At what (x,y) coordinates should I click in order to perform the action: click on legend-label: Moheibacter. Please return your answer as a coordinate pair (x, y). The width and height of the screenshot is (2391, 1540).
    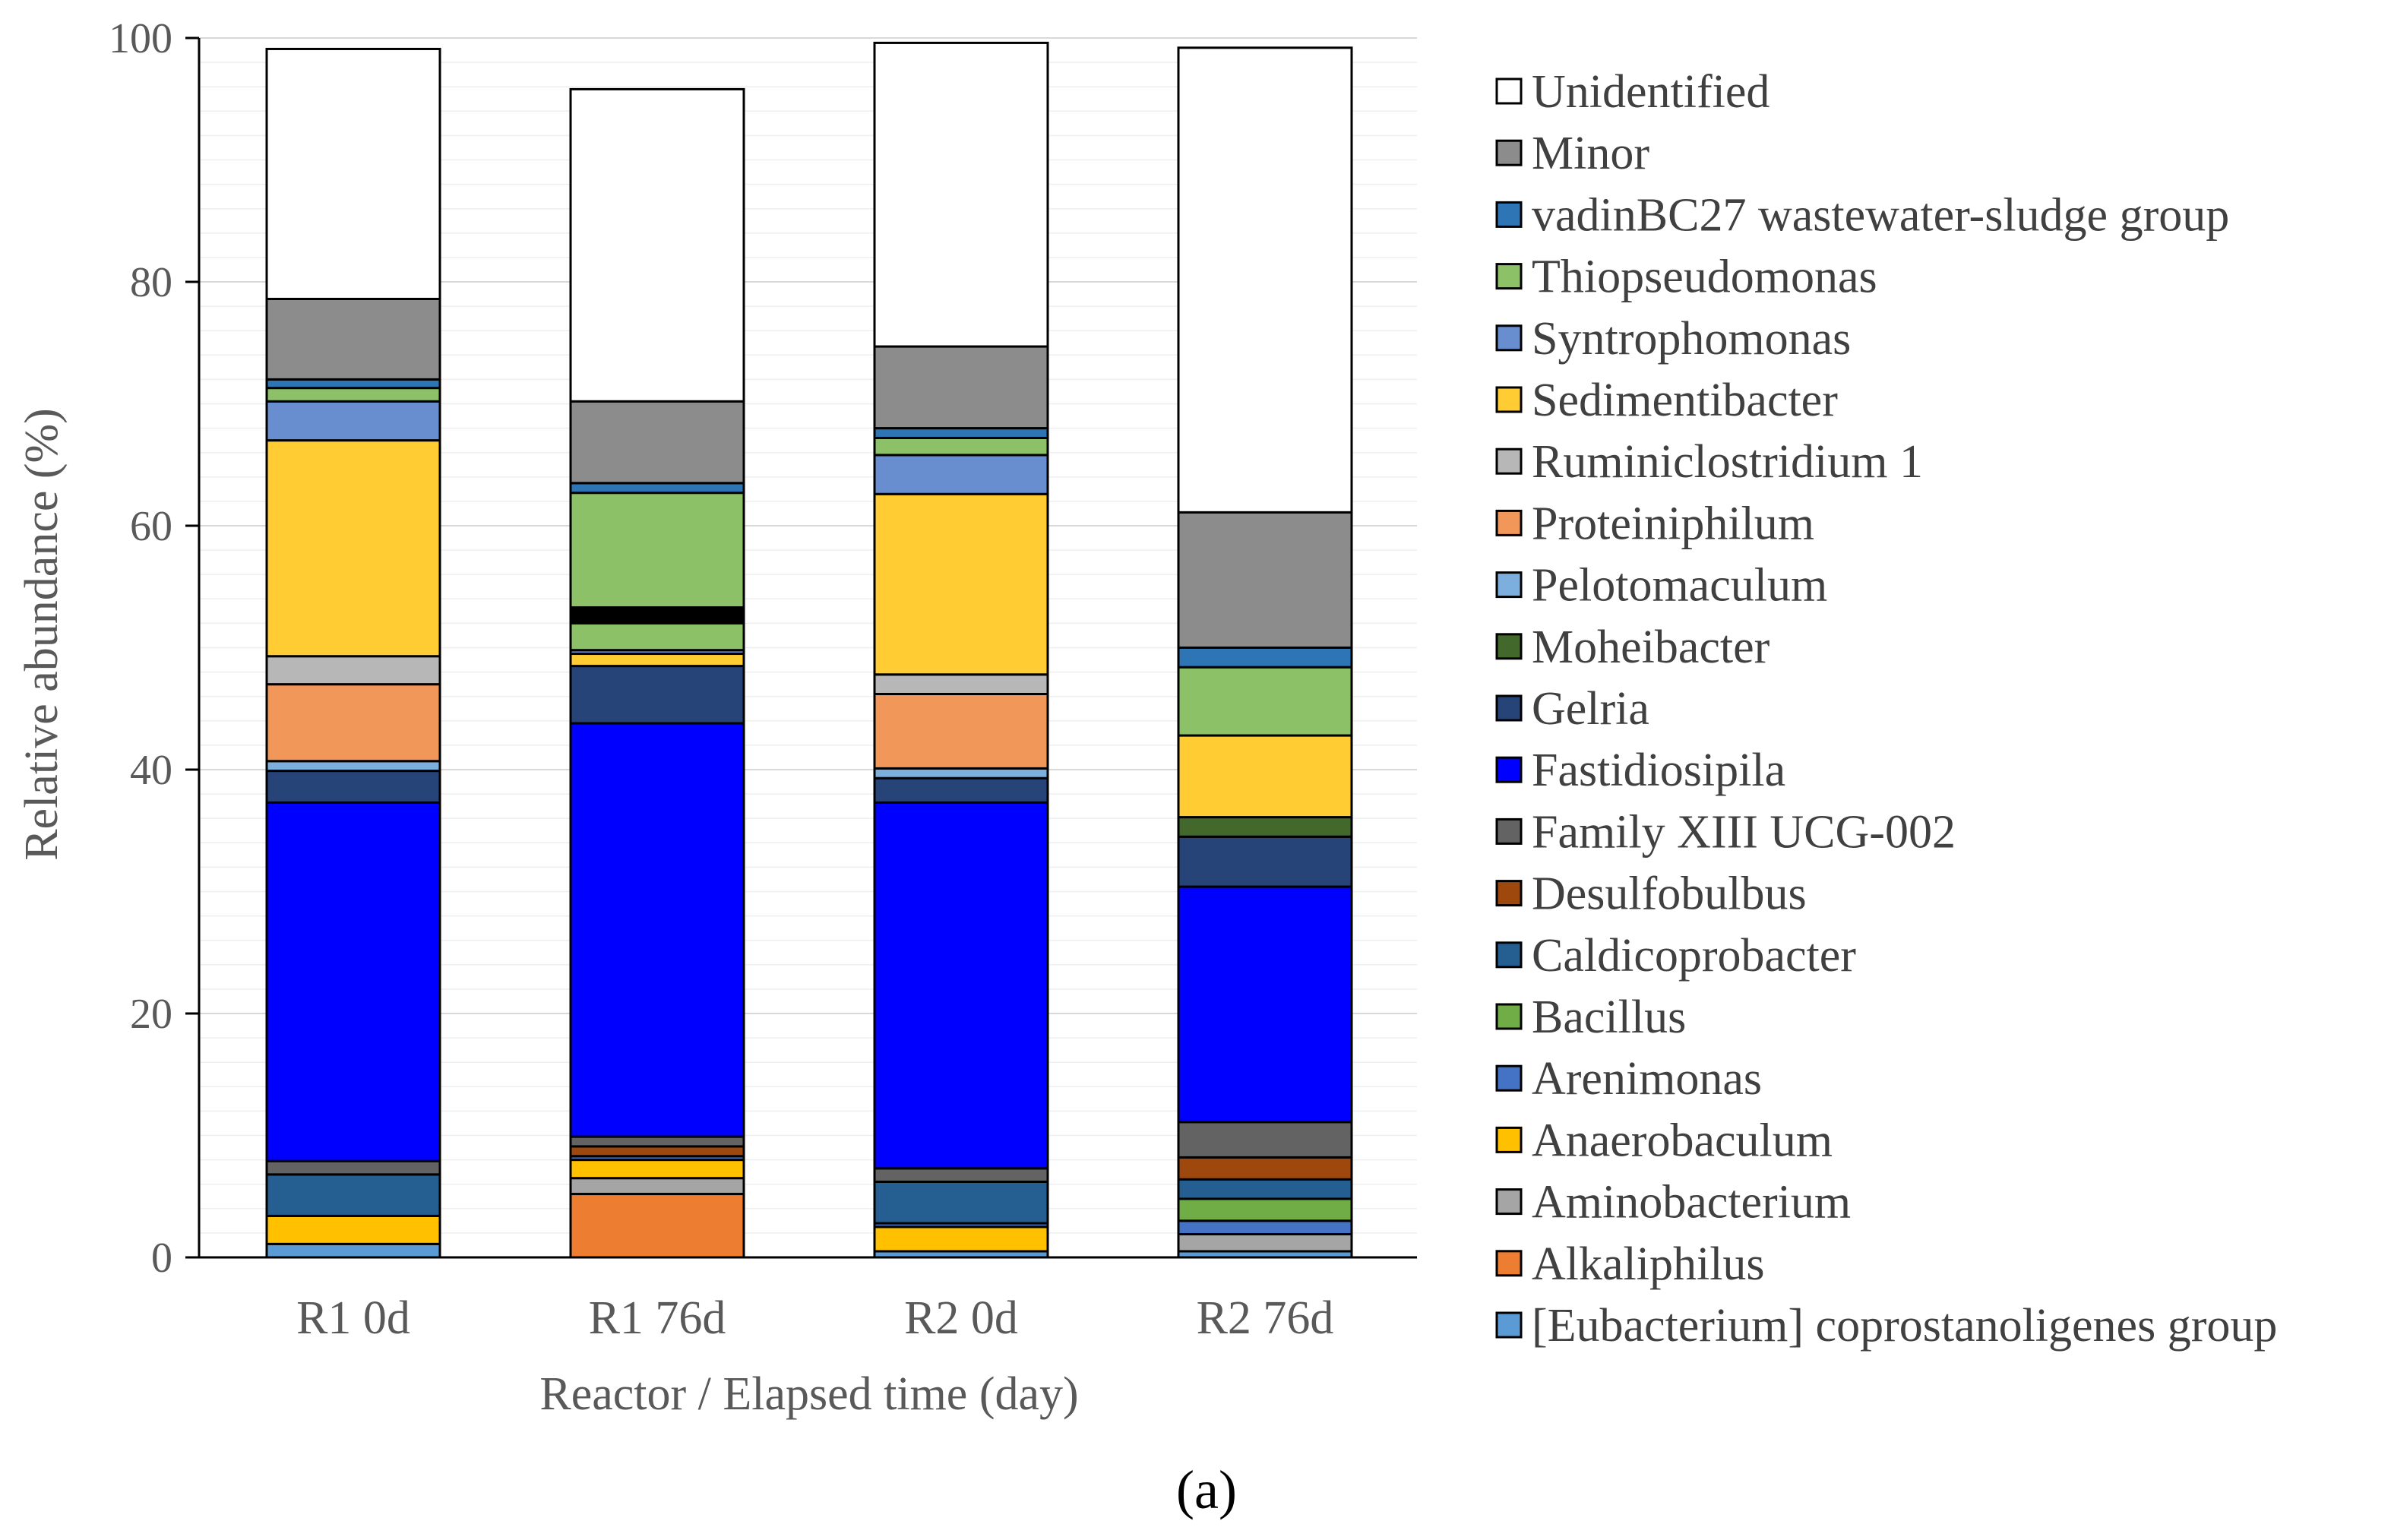
    Looking at the image, I should click on (1651, 647).